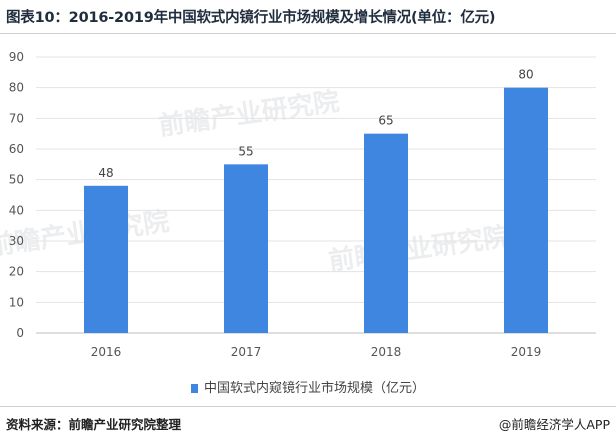 This screenshot has width=616, height=443. Describe the element at coordinates (308, 406) in the screenshot. I see `footer-divider` at that location.